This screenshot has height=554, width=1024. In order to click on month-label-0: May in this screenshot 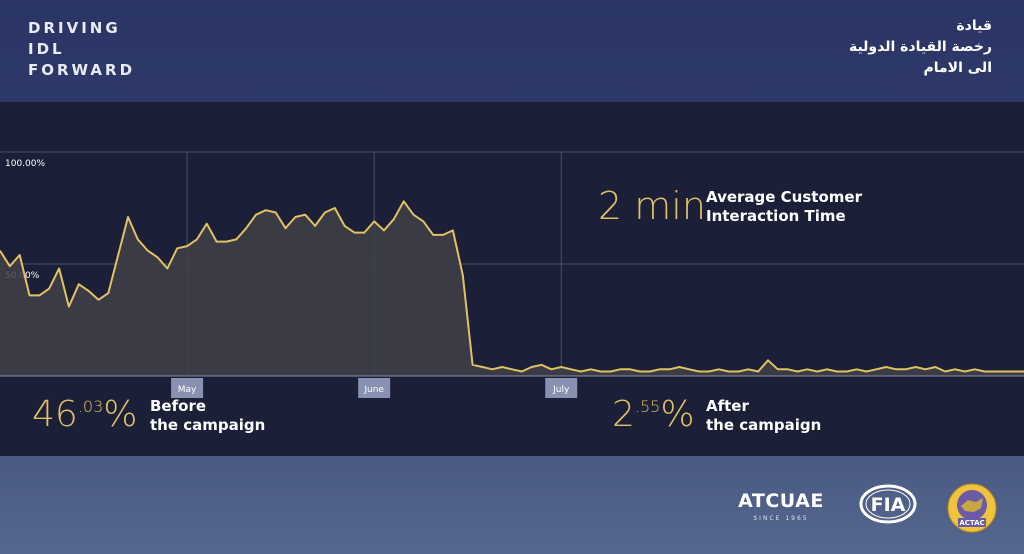, I will do `click(187, 390)`.